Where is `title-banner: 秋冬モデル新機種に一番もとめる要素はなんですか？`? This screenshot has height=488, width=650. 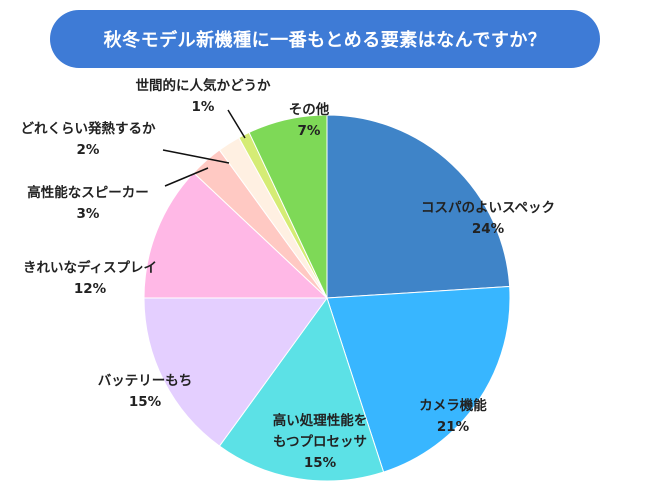
title-banner: 秋冬モデル新機種に一番もとめる要素はなんですか？ is located at coordinates (325, 39).